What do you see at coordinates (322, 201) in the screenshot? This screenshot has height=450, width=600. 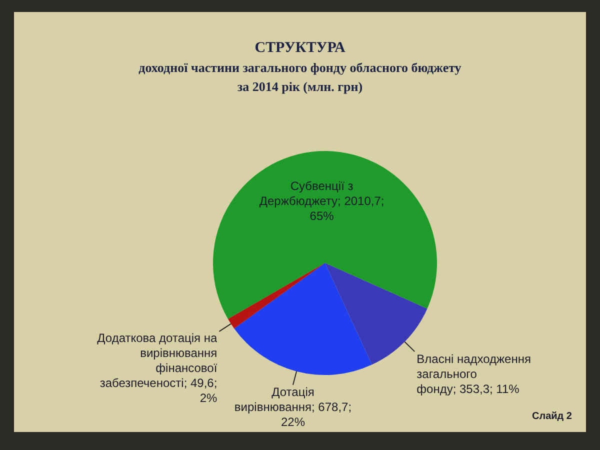 I see `slice-label: Субвенції з Держбюджету; 2010,7; 65%` at bounding box center [322, 201].